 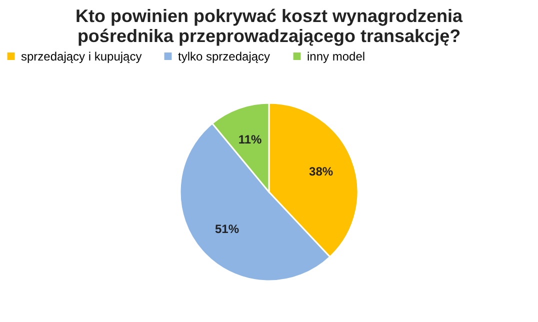 I want to click on chart-title: Kto powinien pokrywać koszt wynagrodzenia pośrednika przeprowadzającego transakcję?, so click(x=269, y=26).